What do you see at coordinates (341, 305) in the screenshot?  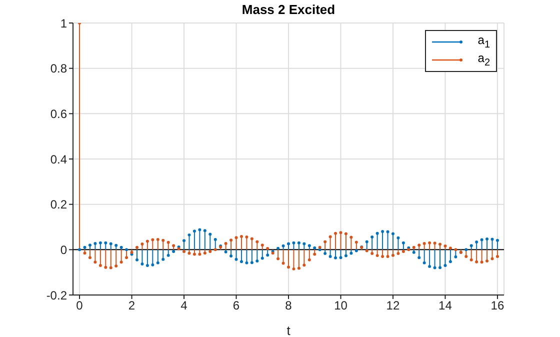 I see `x-tick-label: 10` at bounding box center [341, 305].